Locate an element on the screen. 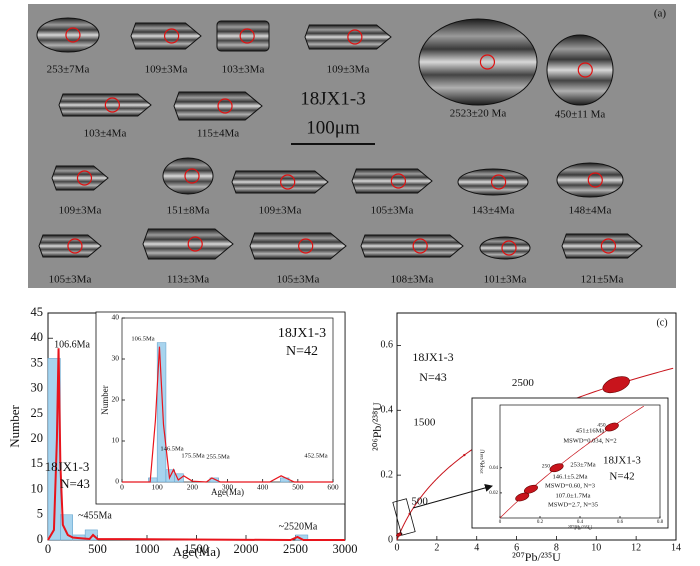 This screenshot has height=566, width=700. panel-tag: (a) is located at coordinates (660, 14).